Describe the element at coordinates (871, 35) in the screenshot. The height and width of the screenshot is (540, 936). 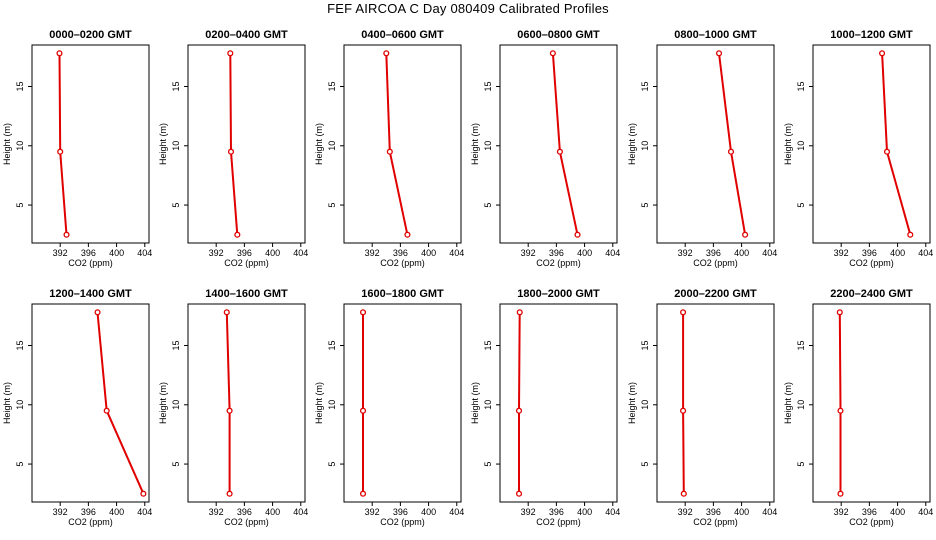
I see `panel-title: 1000–1200 GMT` at that location.